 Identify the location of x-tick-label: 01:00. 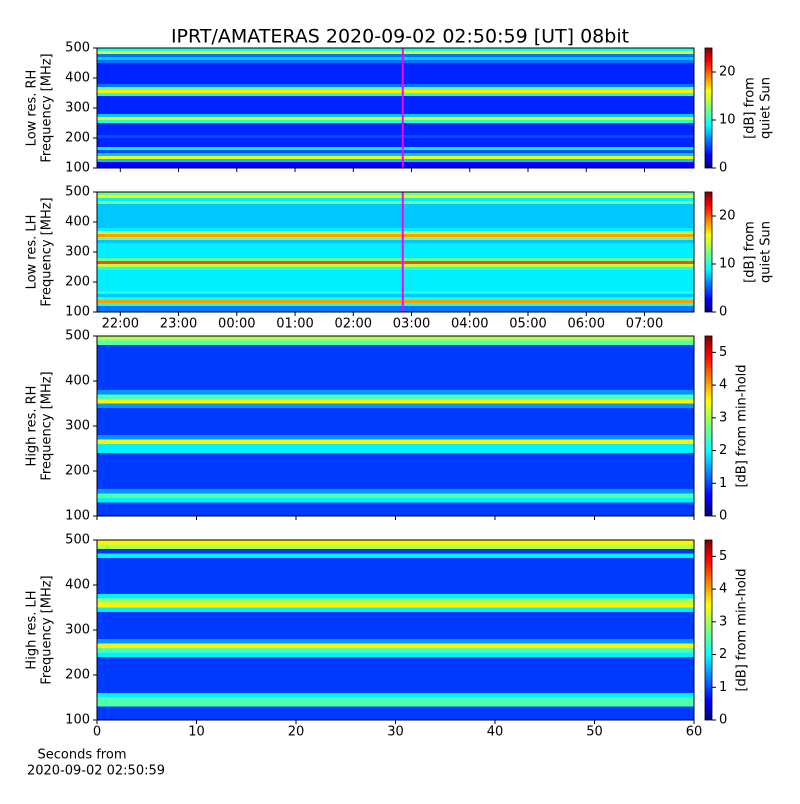
(294, 324).